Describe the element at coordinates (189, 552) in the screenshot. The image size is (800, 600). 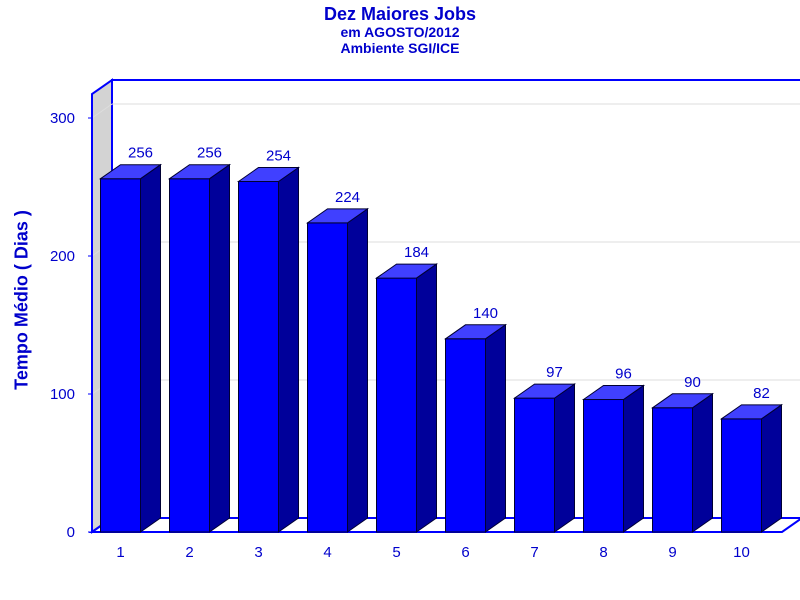
I see `x-tick-label: 2` at that location.